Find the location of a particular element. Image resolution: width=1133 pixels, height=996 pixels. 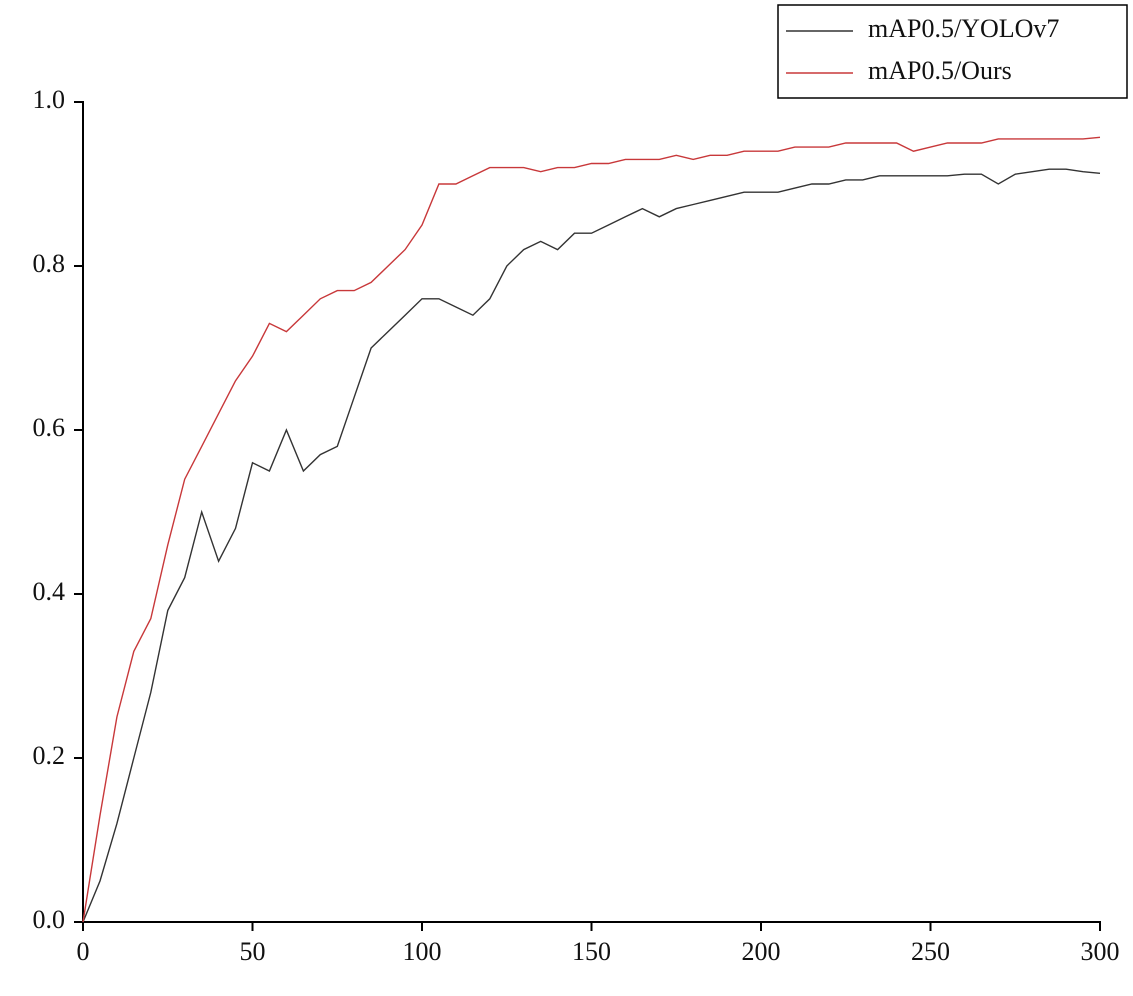

x-tick-label: 0 is located at coordinates (83, 951).